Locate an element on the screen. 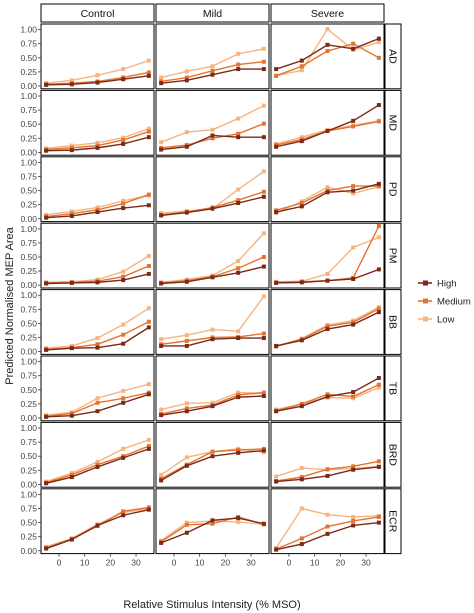  legend-label-medium: Medium is located at coordinates (454, 302).